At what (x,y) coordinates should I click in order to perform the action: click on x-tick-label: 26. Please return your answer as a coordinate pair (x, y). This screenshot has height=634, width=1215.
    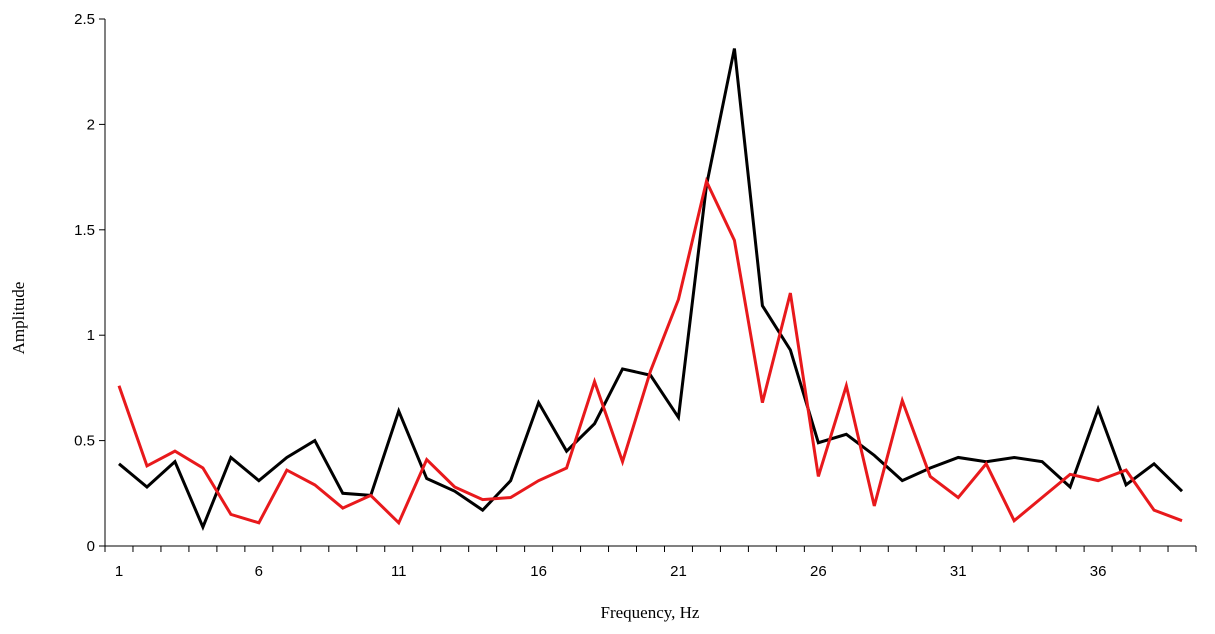
    Looking at the image, I should click on (818, 571).